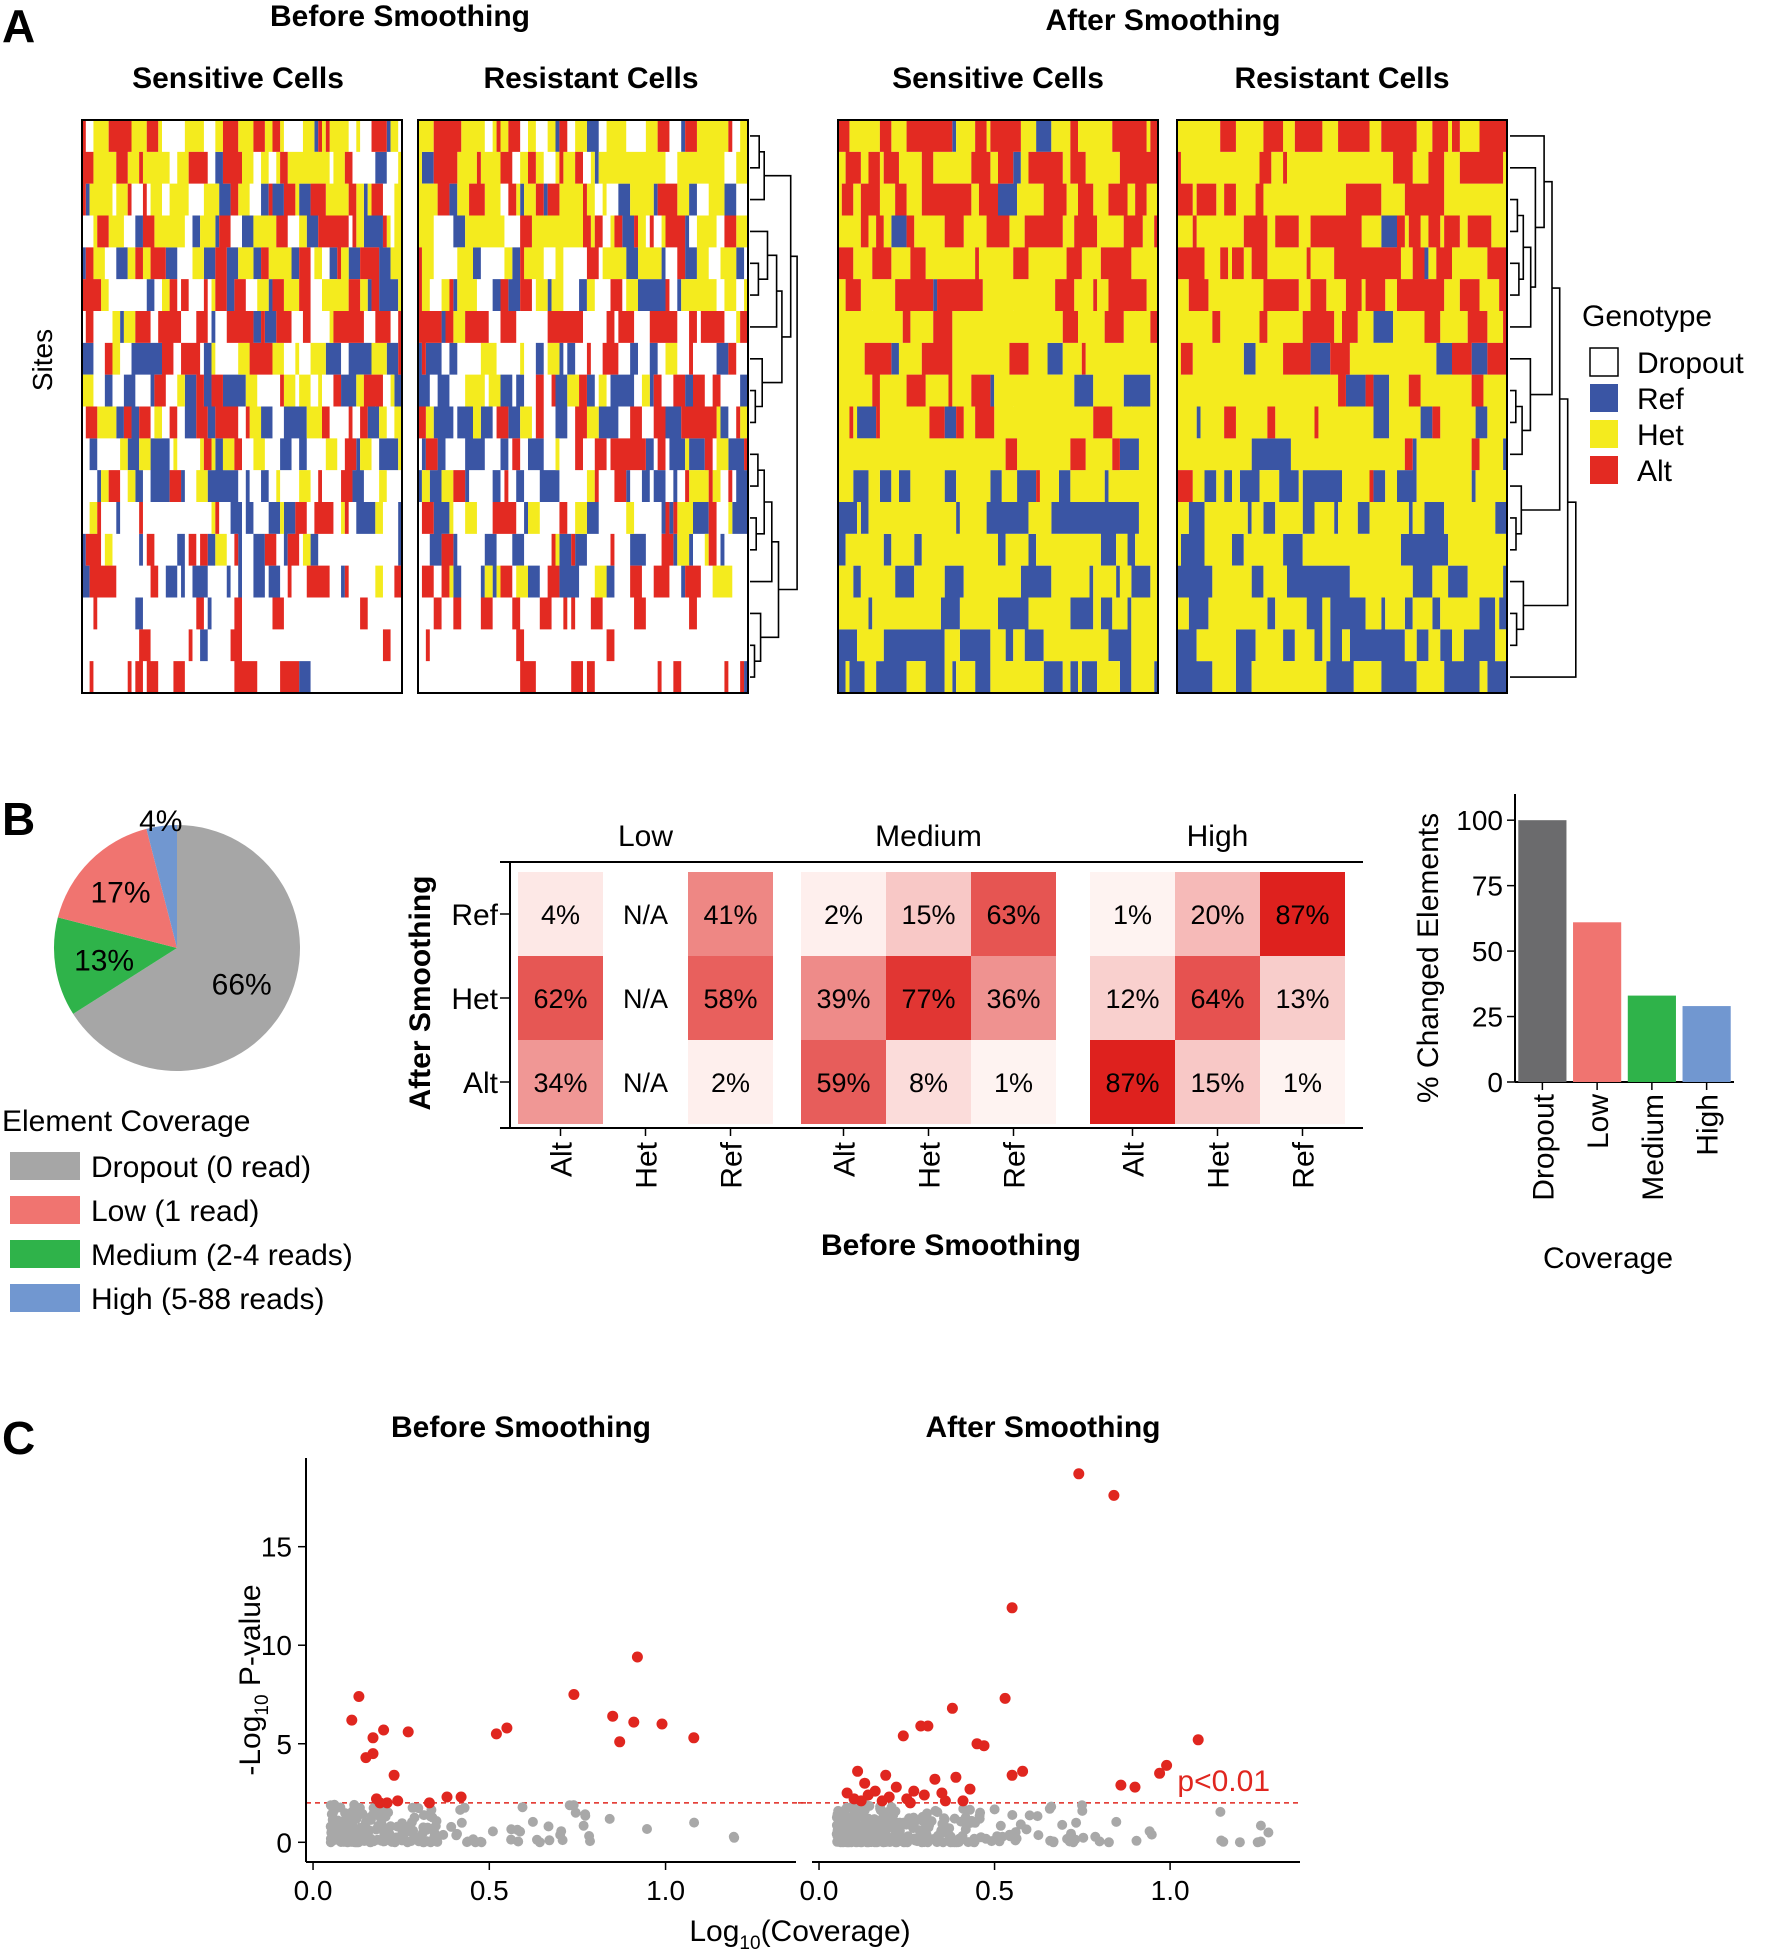 The width and height of the screenshot is (1770, 1959). What do you see at coordinates (1655, 471) in the screenshot?
I see `legend-label-alt: Alt` at bounding box center [1655, 471].